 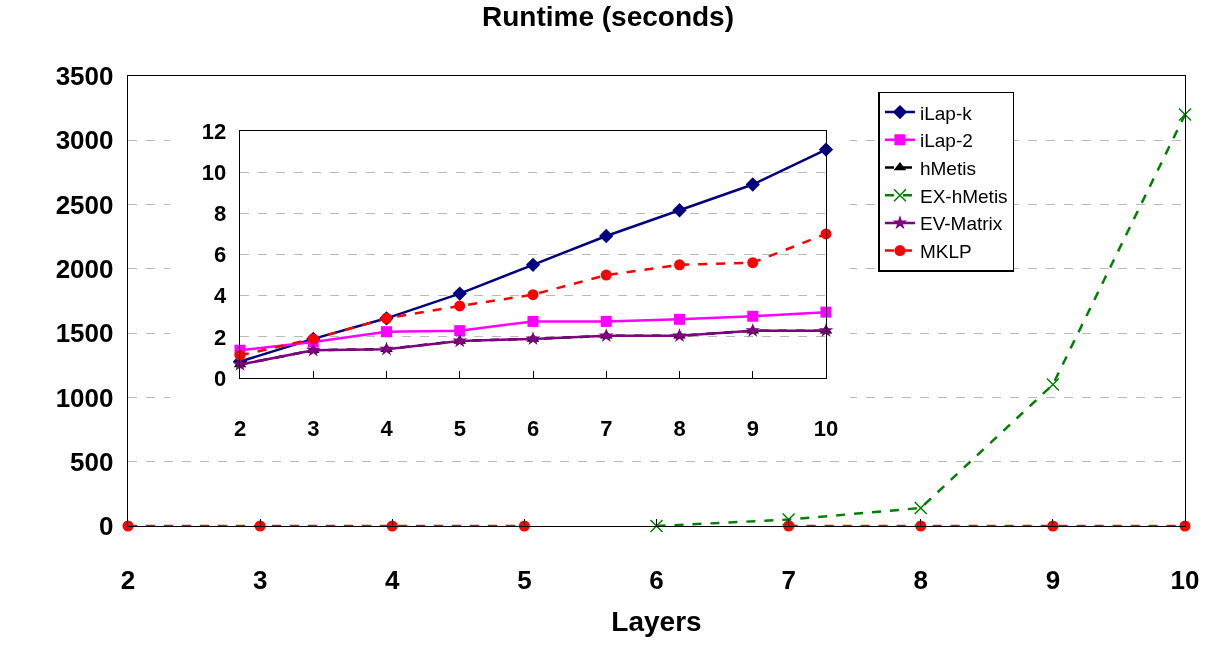 What do you see at coordinates (84, 268) in the screenshot?
I see `y-tick-label: 2000` at bounding box center [84, 268].